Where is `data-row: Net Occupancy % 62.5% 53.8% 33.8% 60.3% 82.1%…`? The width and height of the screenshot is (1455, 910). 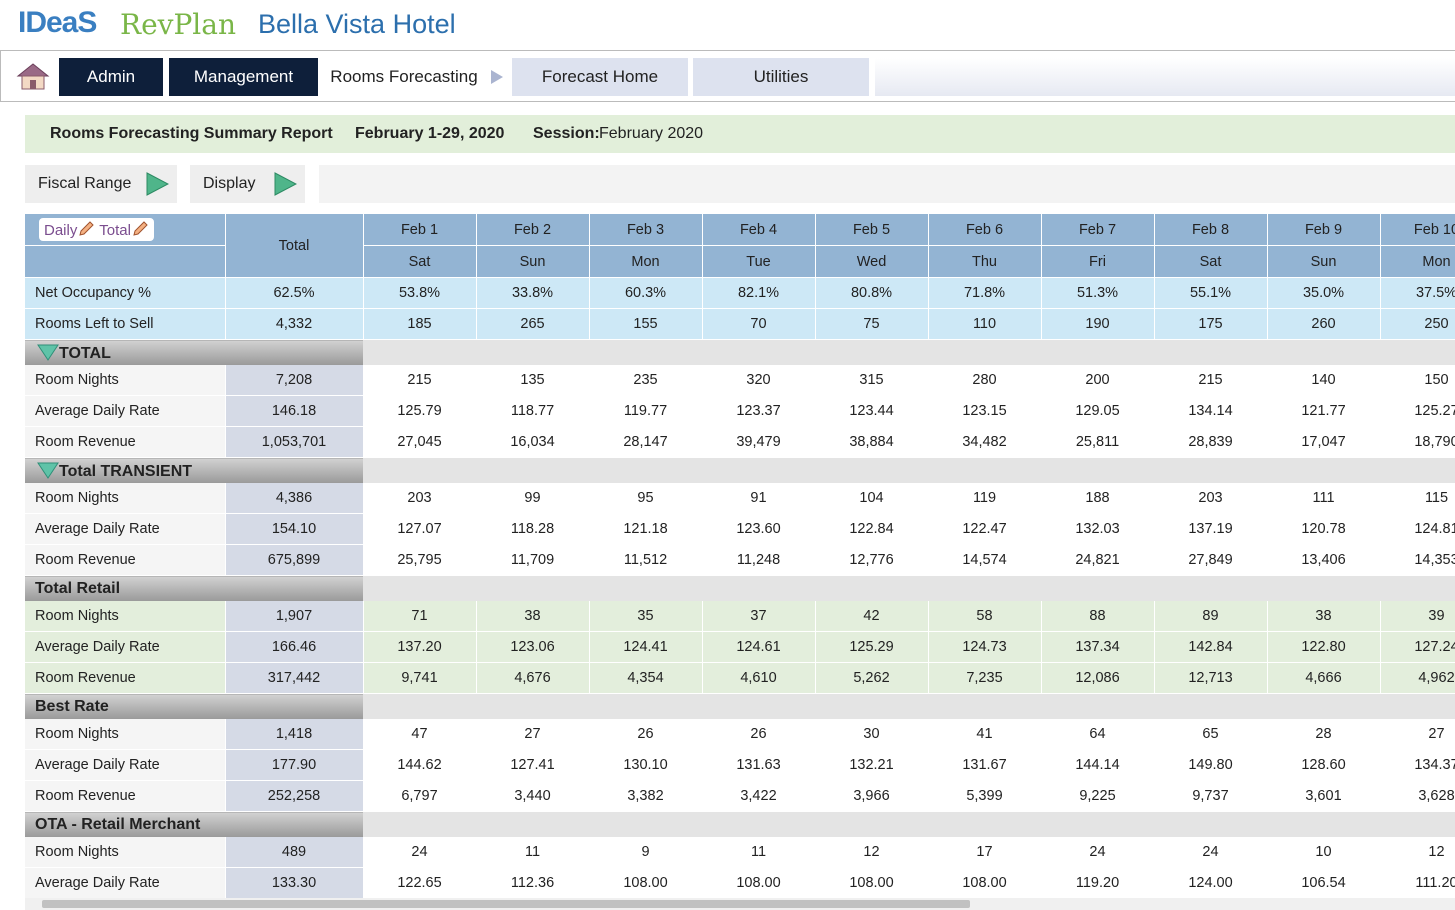
data-row: Net Occupancy % 62.5% 53.8% 33.8% 60.3% 82.1%… is located at coordinates (740, 293).